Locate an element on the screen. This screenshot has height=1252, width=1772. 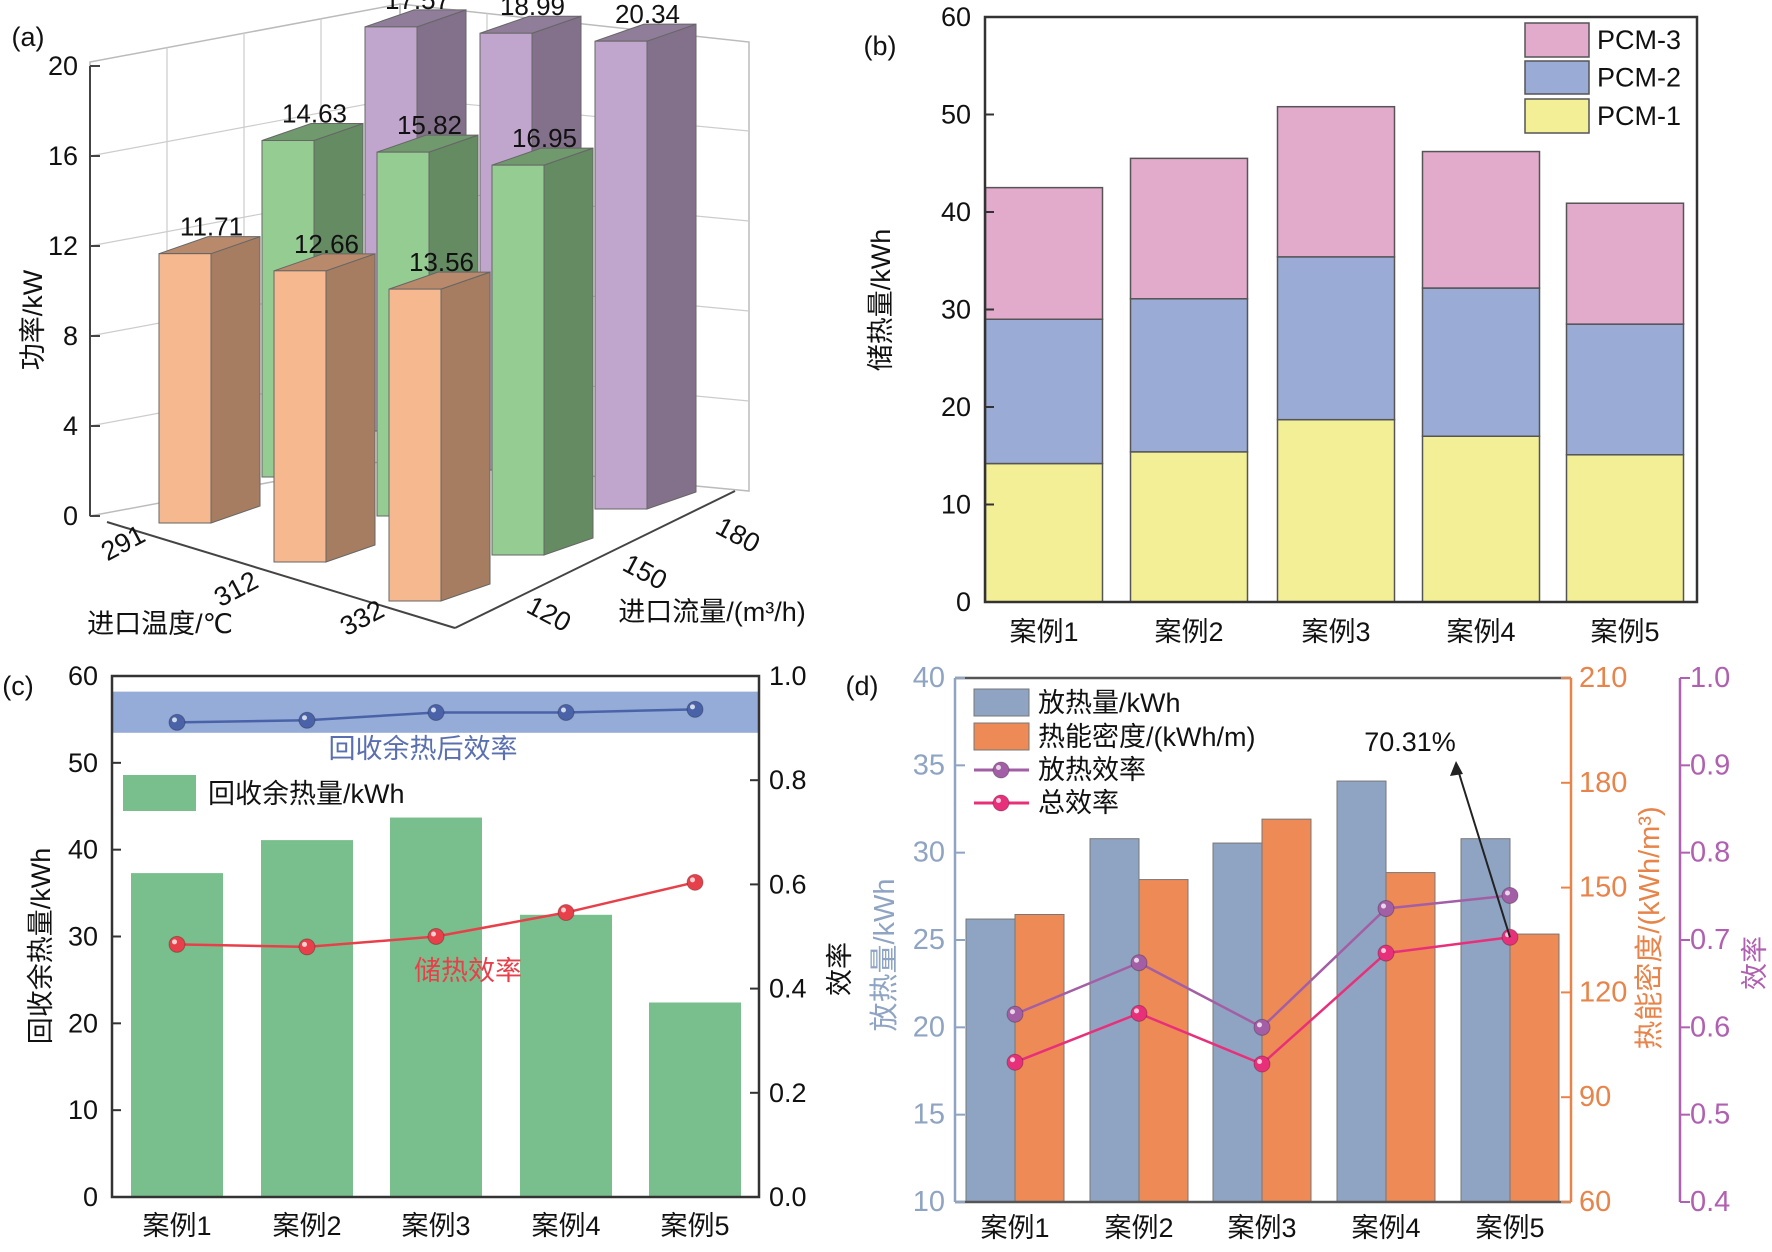
d-y-tick-label: 10 is located at coordinates (929, 1202).